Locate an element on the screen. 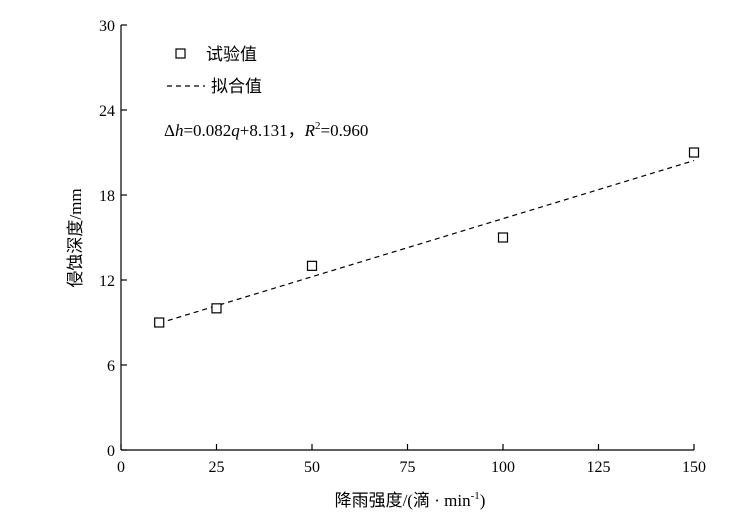 The width and height of the screenshot is (755, 526). x-tick-label: 100 is located at coordinates (503, 467).